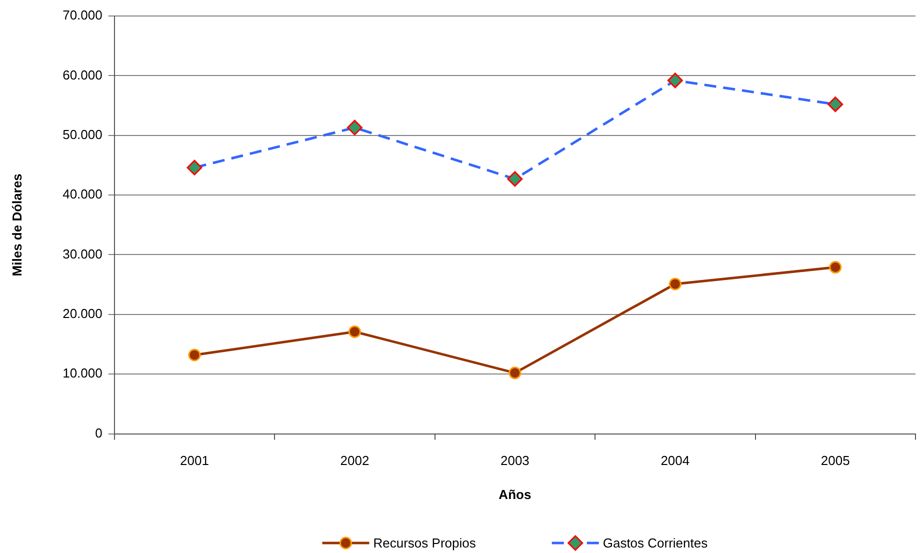 The width and height of the screenshot is (924, 553). What do you see at coordinates (194, 460) in the screenshot?
I see `x-tick-label: 2001` at bounding box center [194, 460].